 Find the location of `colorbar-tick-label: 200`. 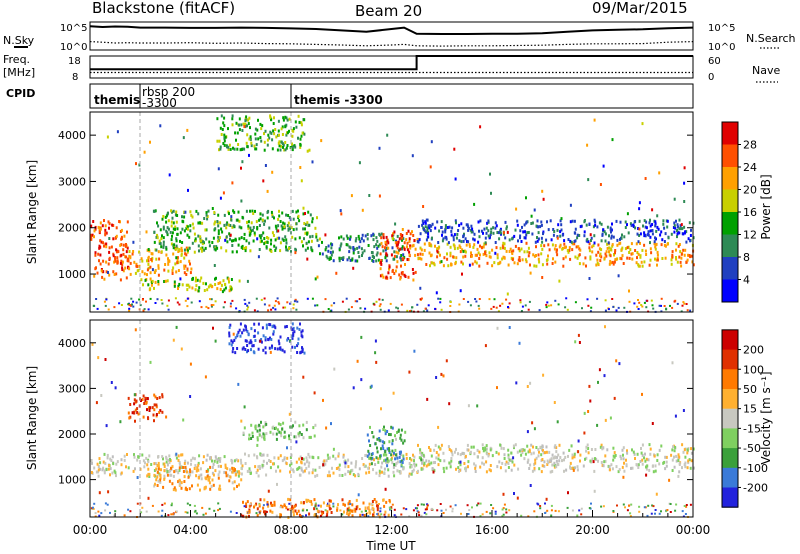

colorbar-tick-label: 200 is located at coordinates (753, 350).